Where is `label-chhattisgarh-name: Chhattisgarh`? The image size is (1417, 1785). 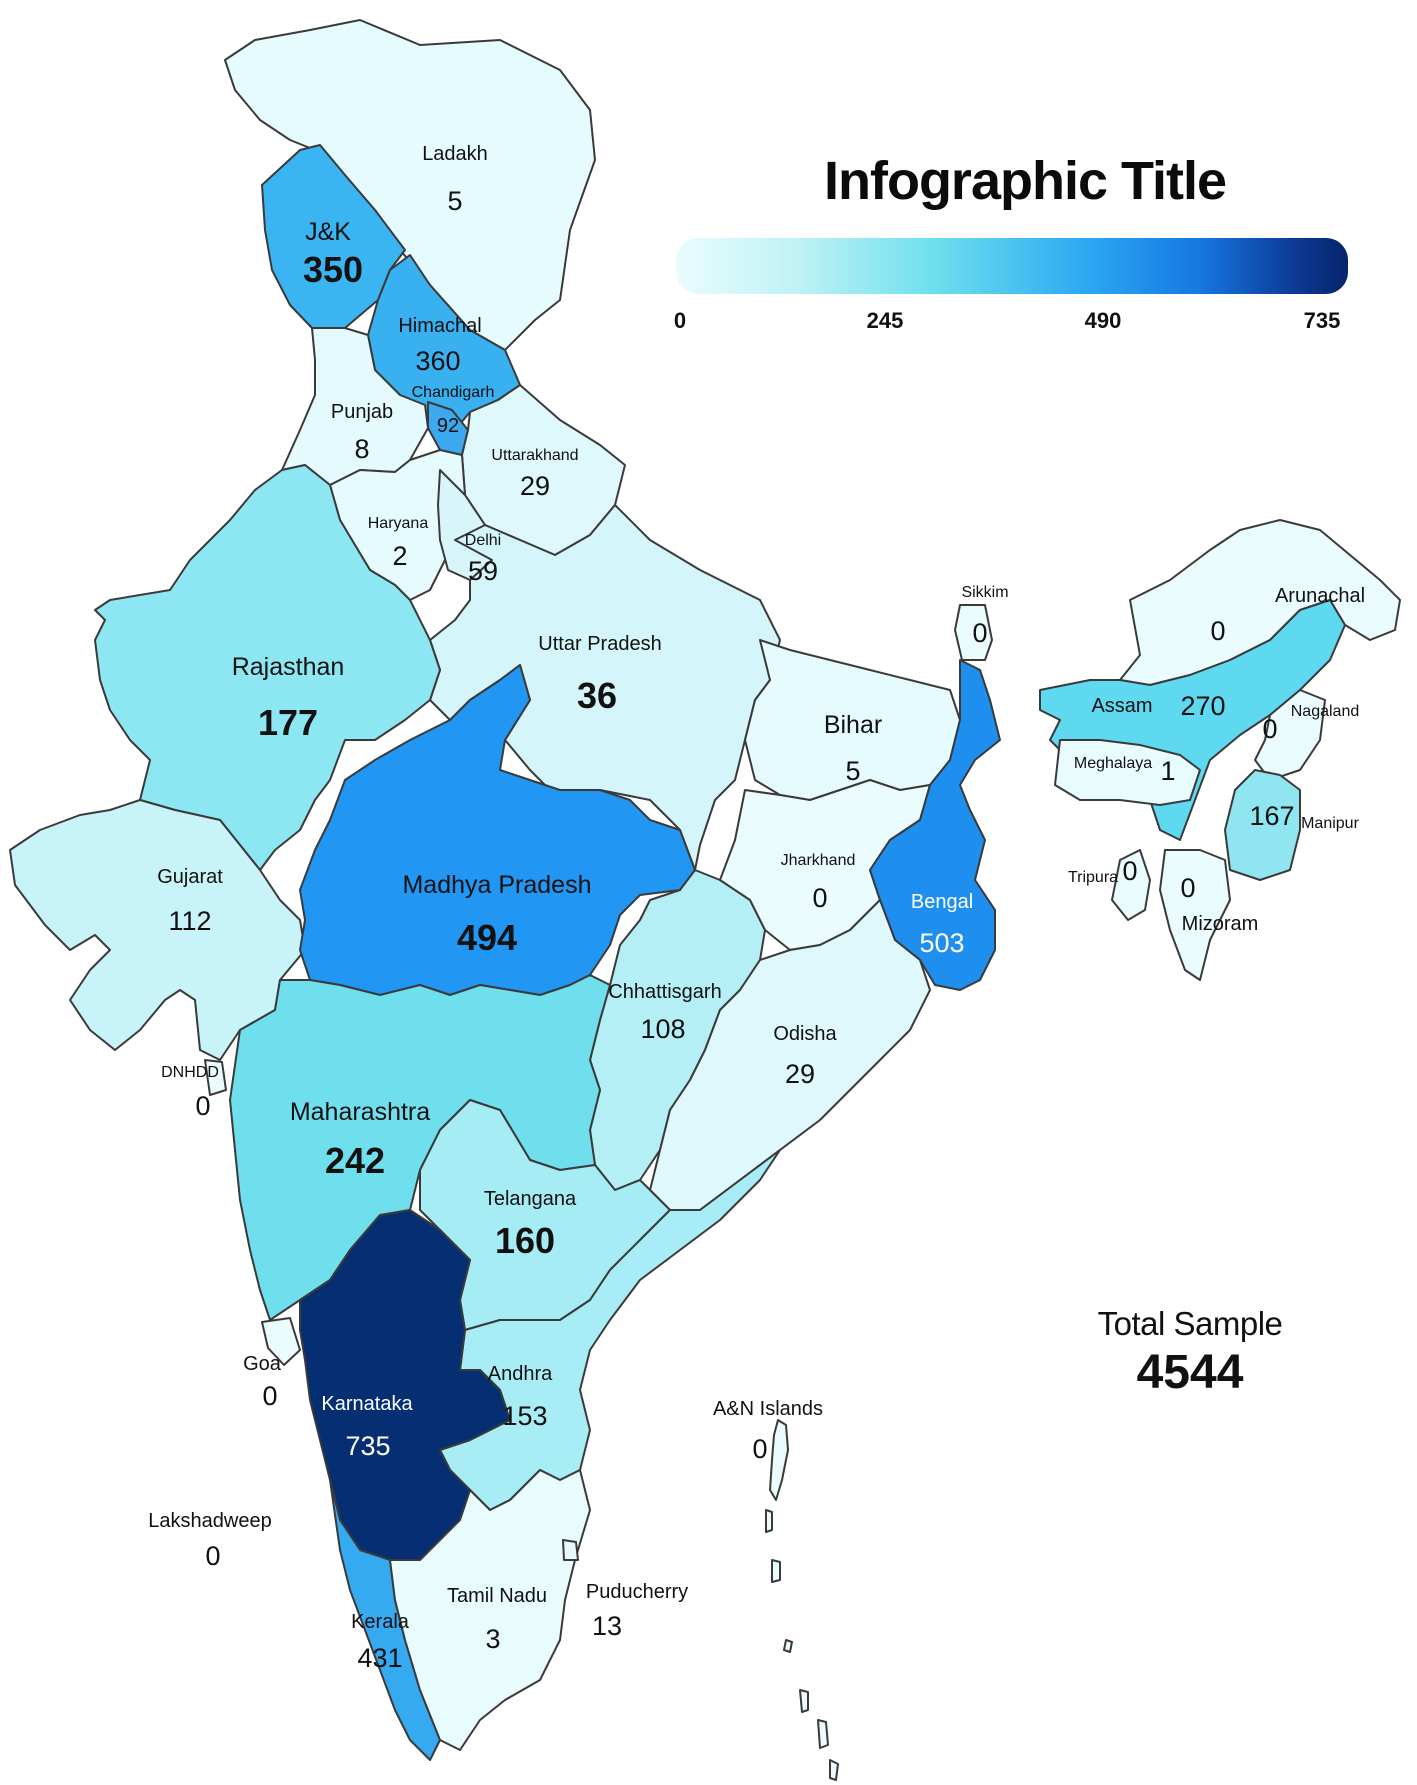 label-chhattisgarh-name: Chhattisgarh is located at coordinates (664, 992).